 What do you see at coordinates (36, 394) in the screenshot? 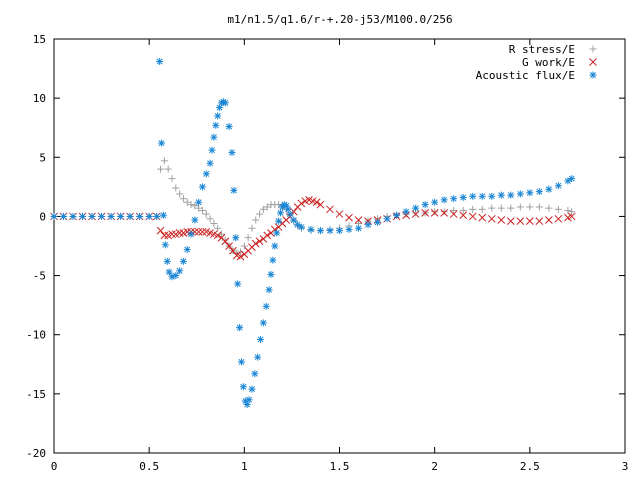
I see `y-tick-label: -15` at bounding box center [36, 394].